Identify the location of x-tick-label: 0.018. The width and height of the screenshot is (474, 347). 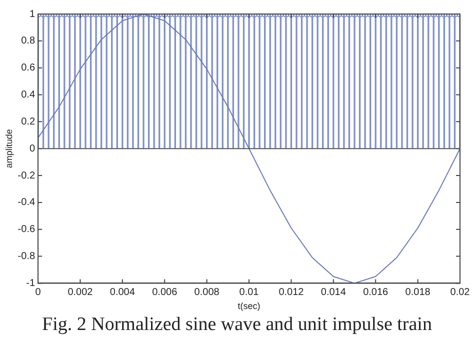
(418, 292).